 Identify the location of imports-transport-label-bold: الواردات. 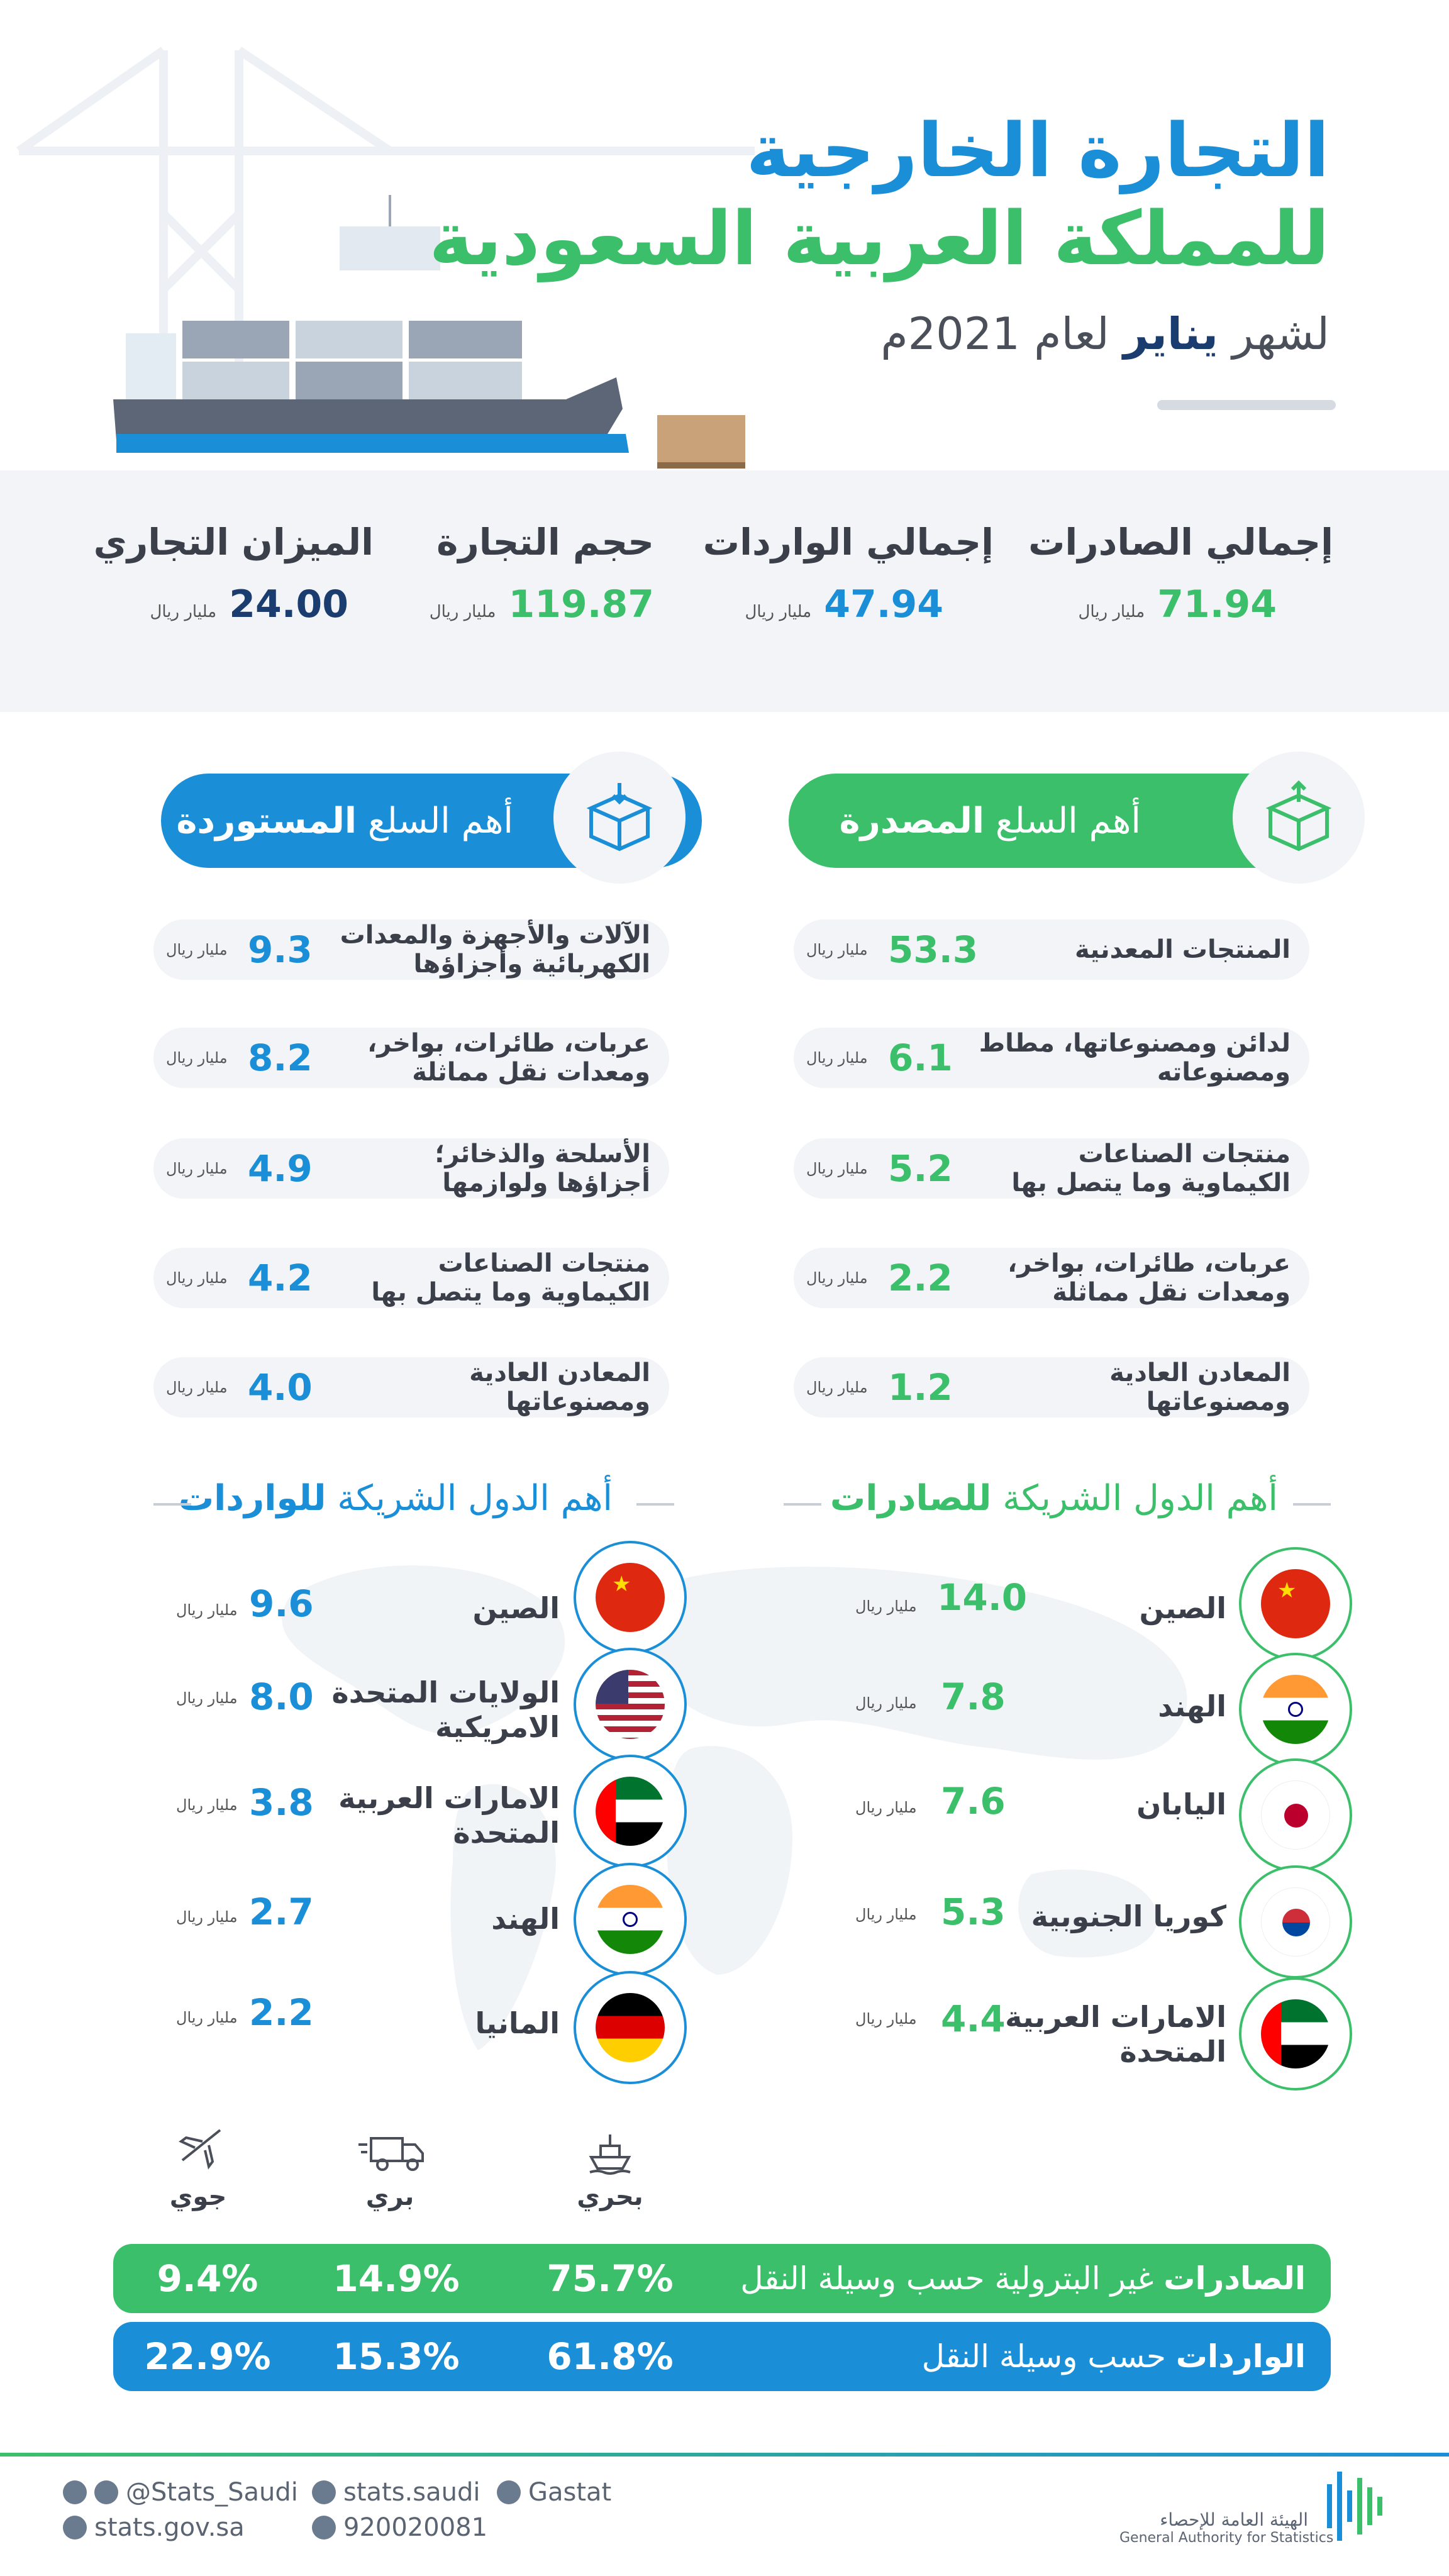
(1240, 2356).